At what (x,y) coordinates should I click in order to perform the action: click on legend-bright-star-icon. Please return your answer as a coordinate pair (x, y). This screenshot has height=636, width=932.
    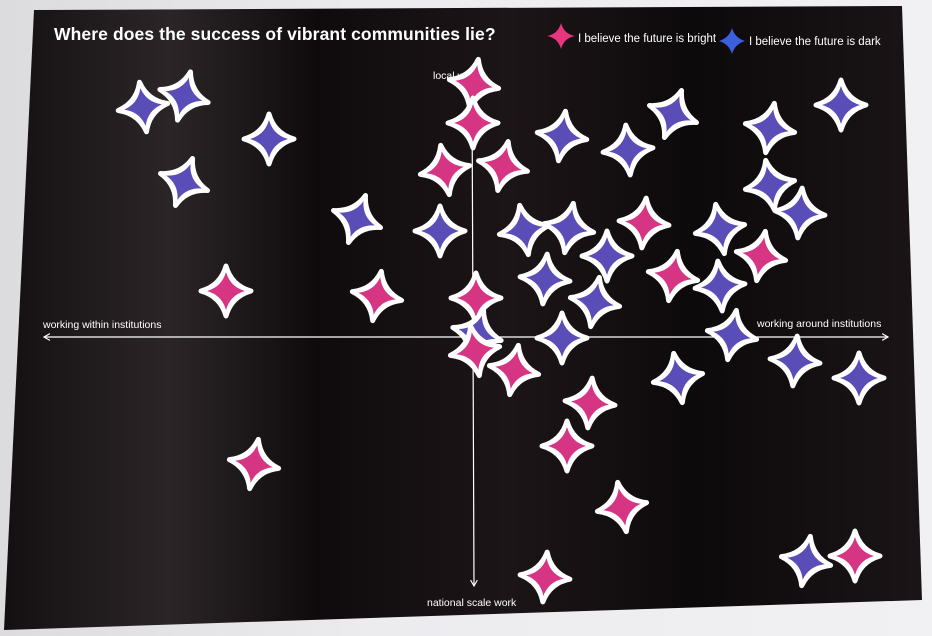
    Looking at the image, I should click on (561, 36).